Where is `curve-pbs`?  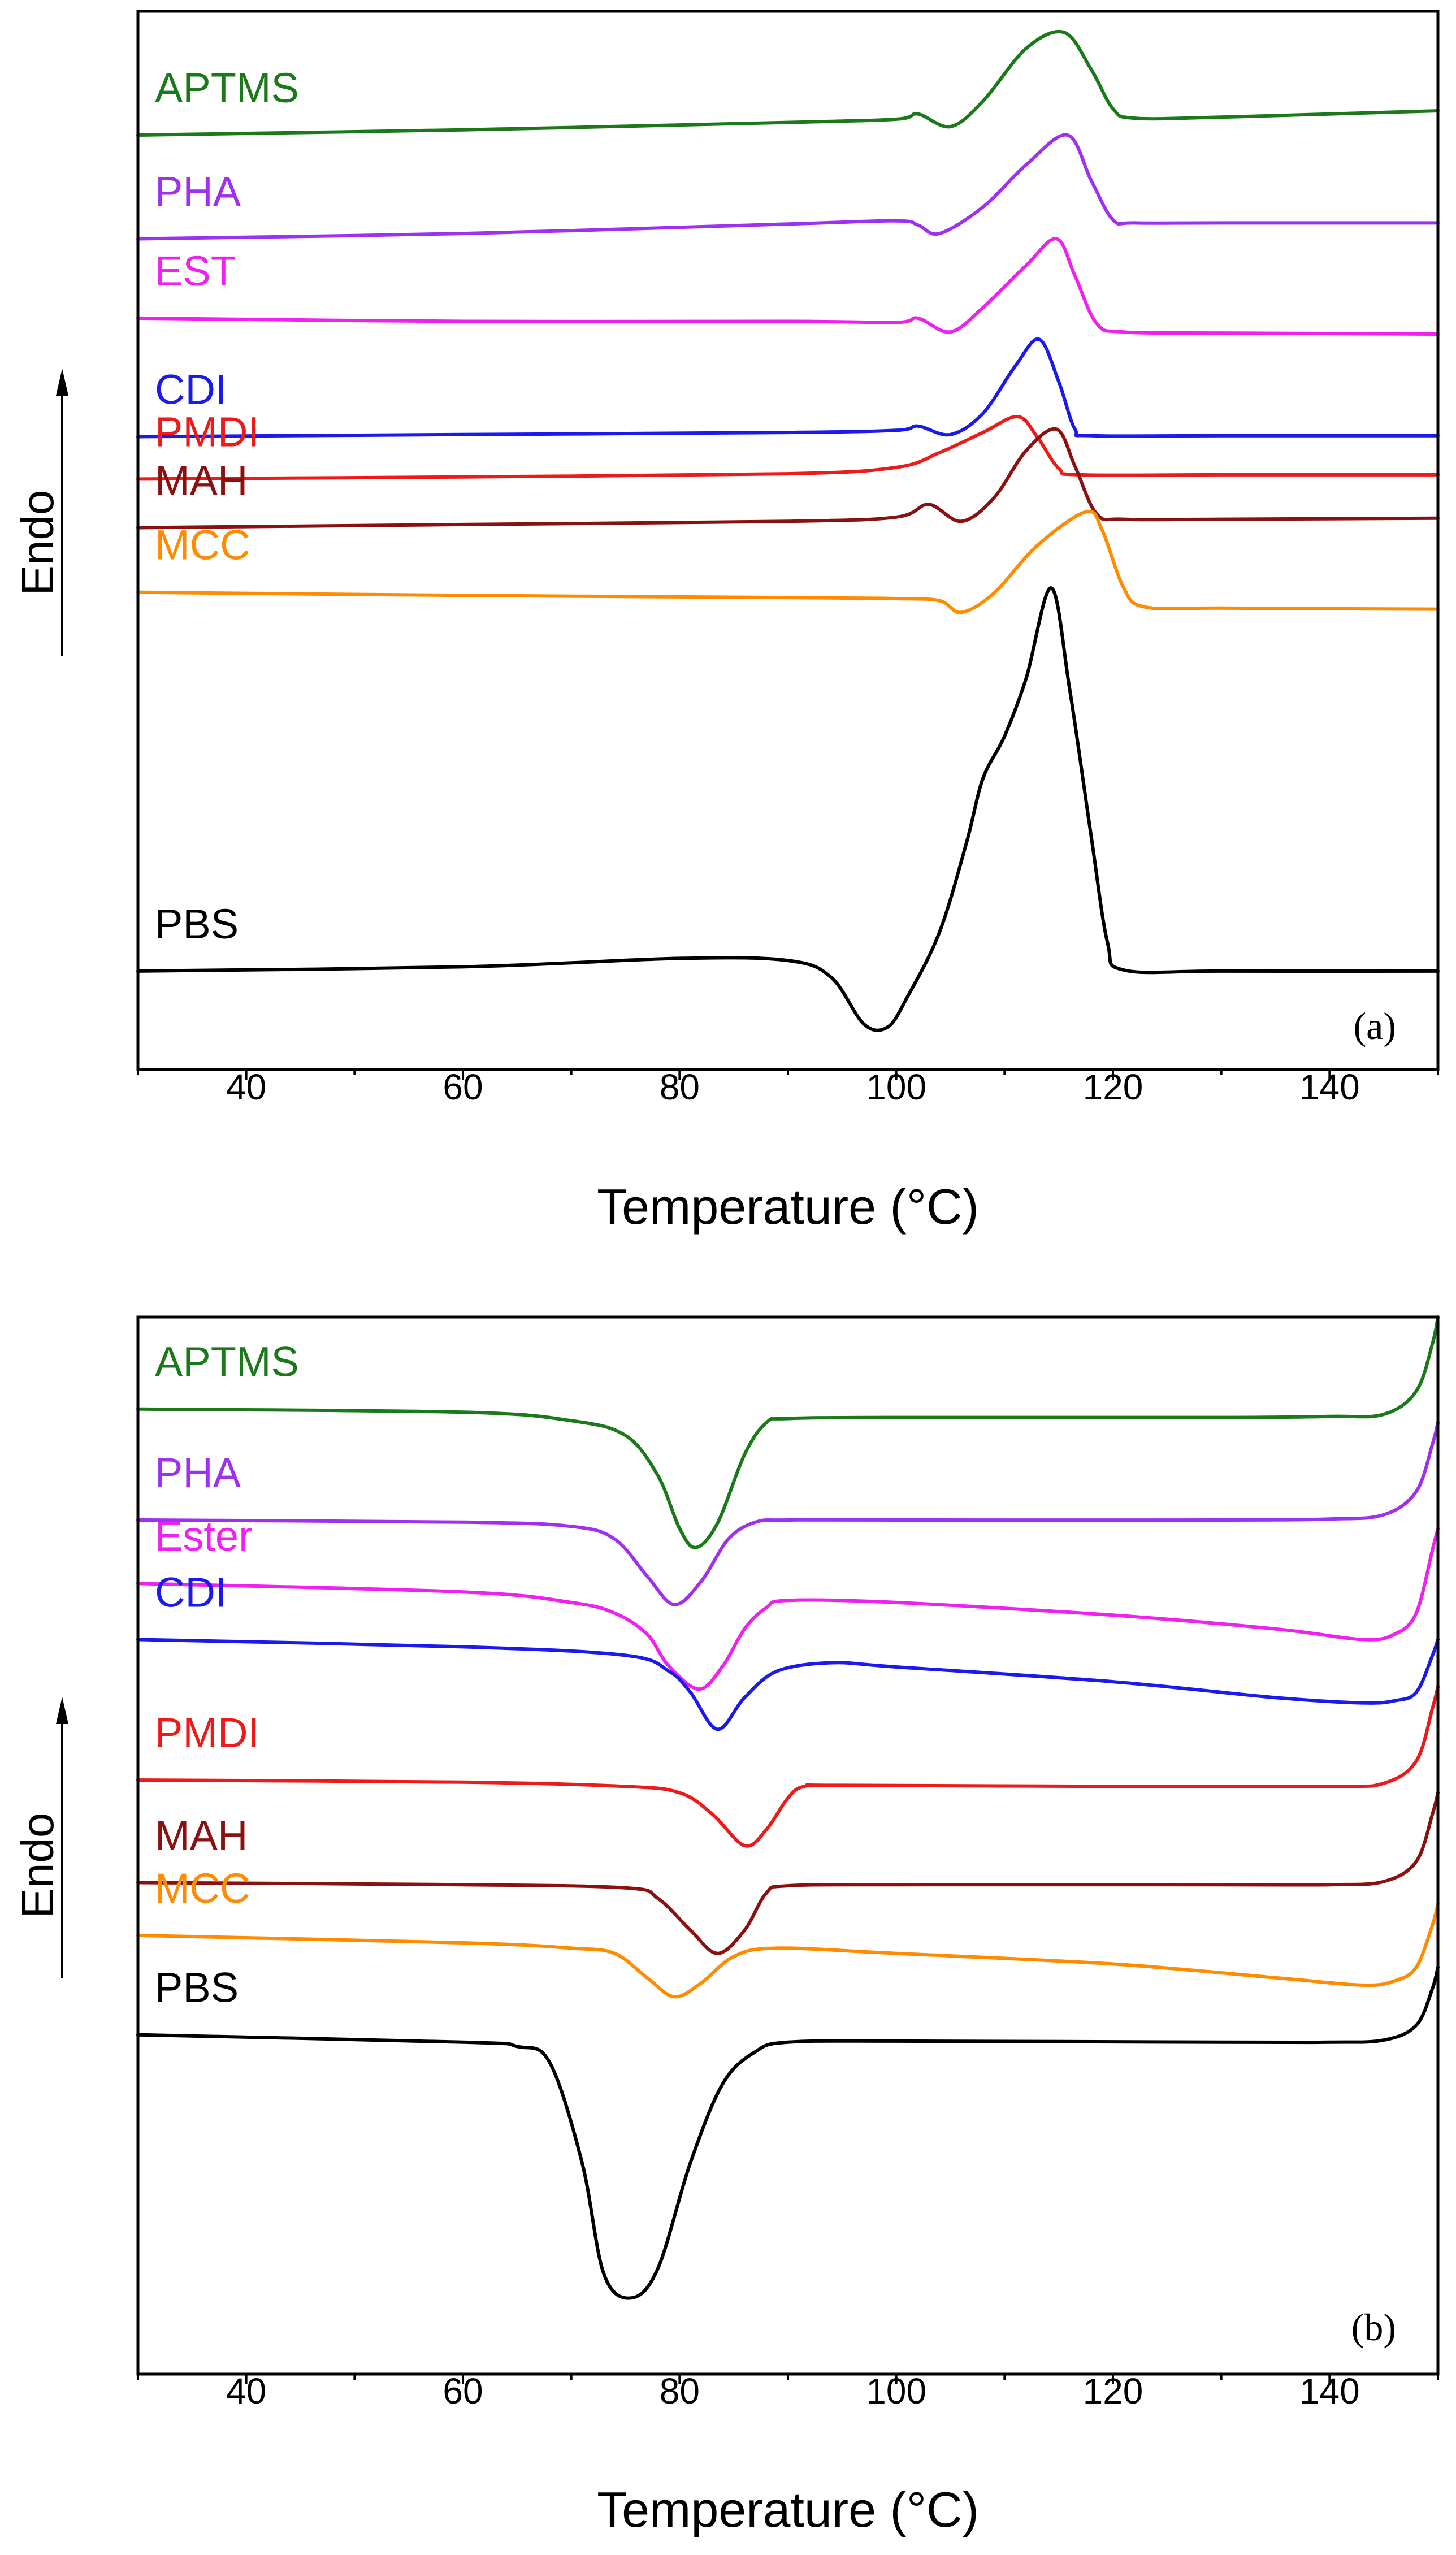
curve-pbs is located at coordinates (788, 2132).